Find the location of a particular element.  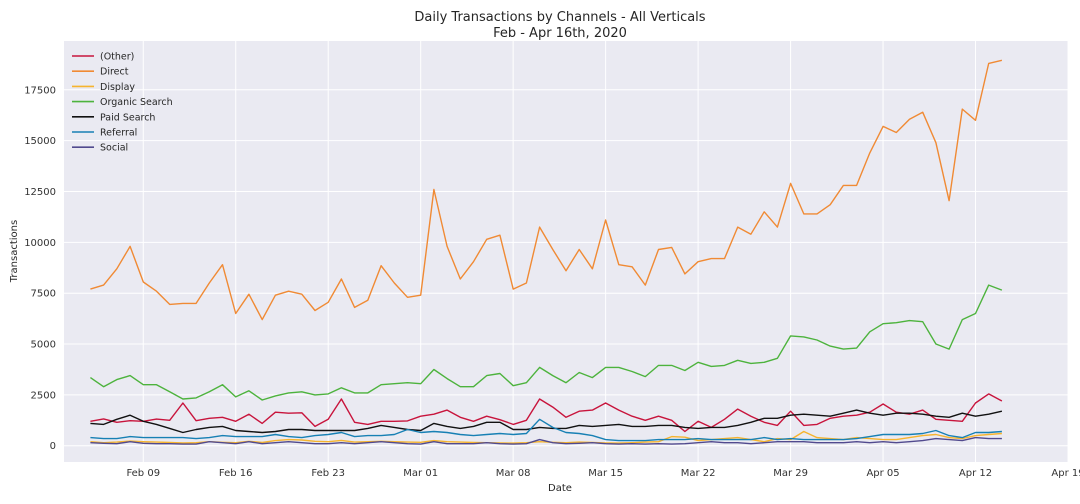

x-tick-label: Apr 19 is located at coordinates (1065, 473).